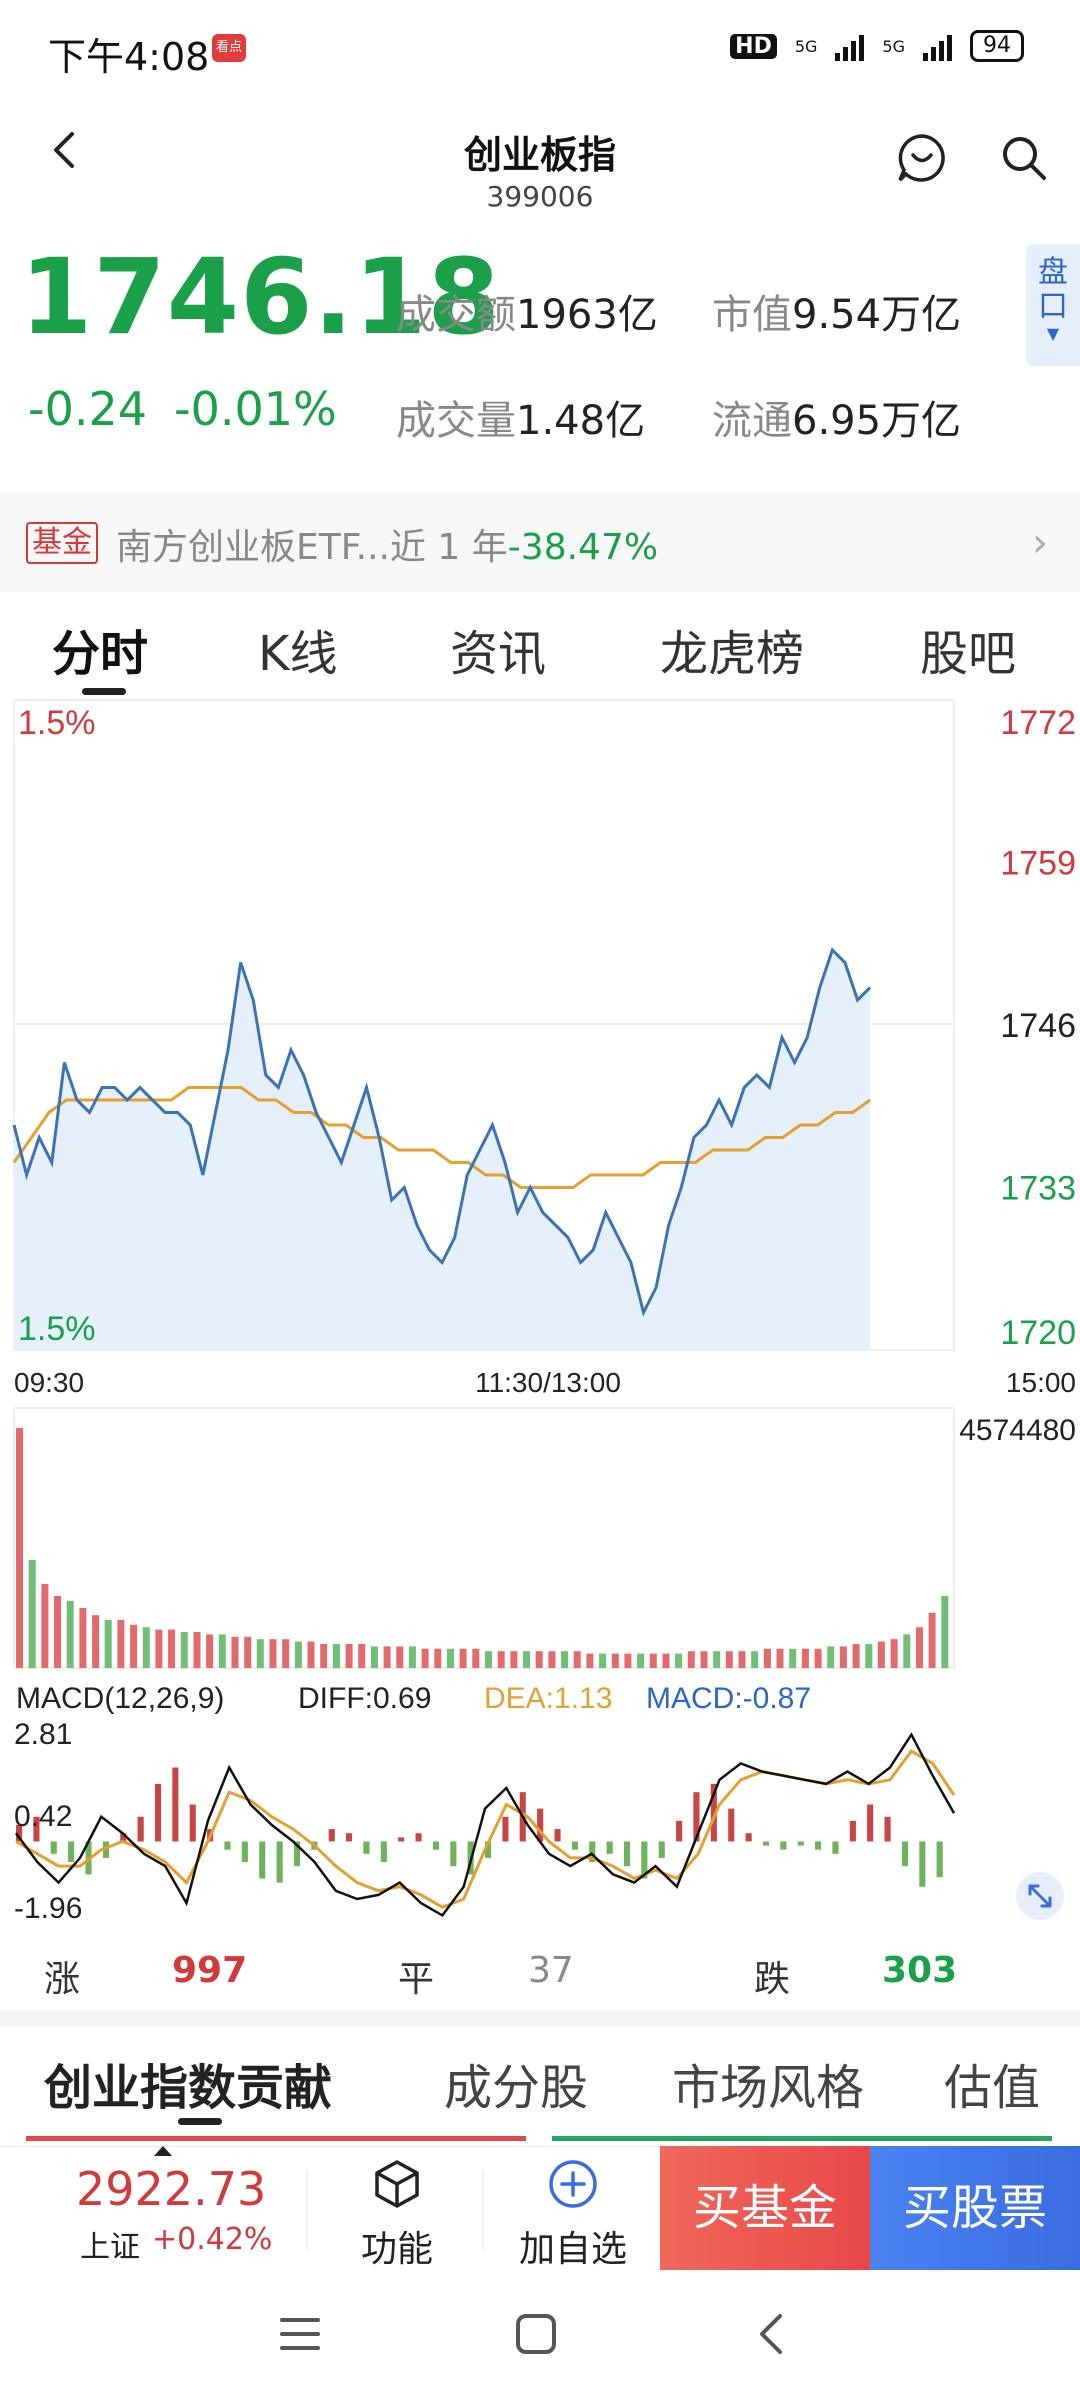 This screenshot has height=2400, width=1080. What do you see at coordinates (968, 654) in the screenshot?
I see `tab-forum: 股吧` at bounding box center [968, 654].